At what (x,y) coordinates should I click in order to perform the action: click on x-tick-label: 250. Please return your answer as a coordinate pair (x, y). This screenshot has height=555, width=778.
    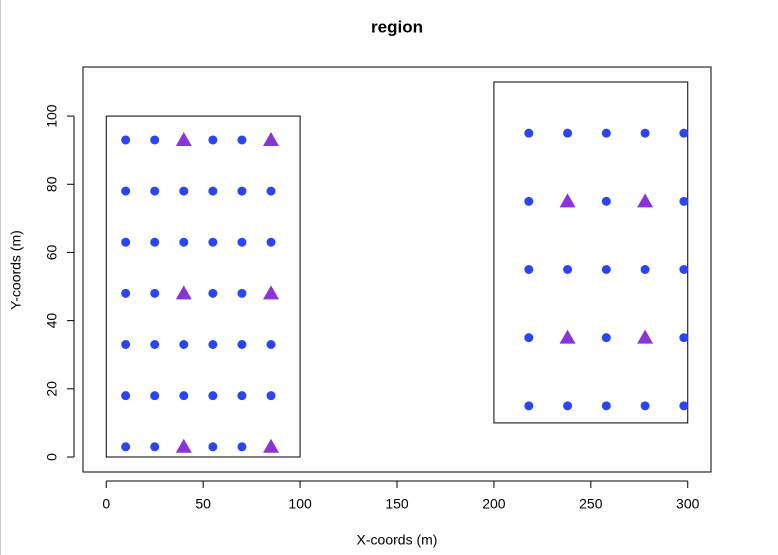
    Looking at the image, I should click on (591, 504).